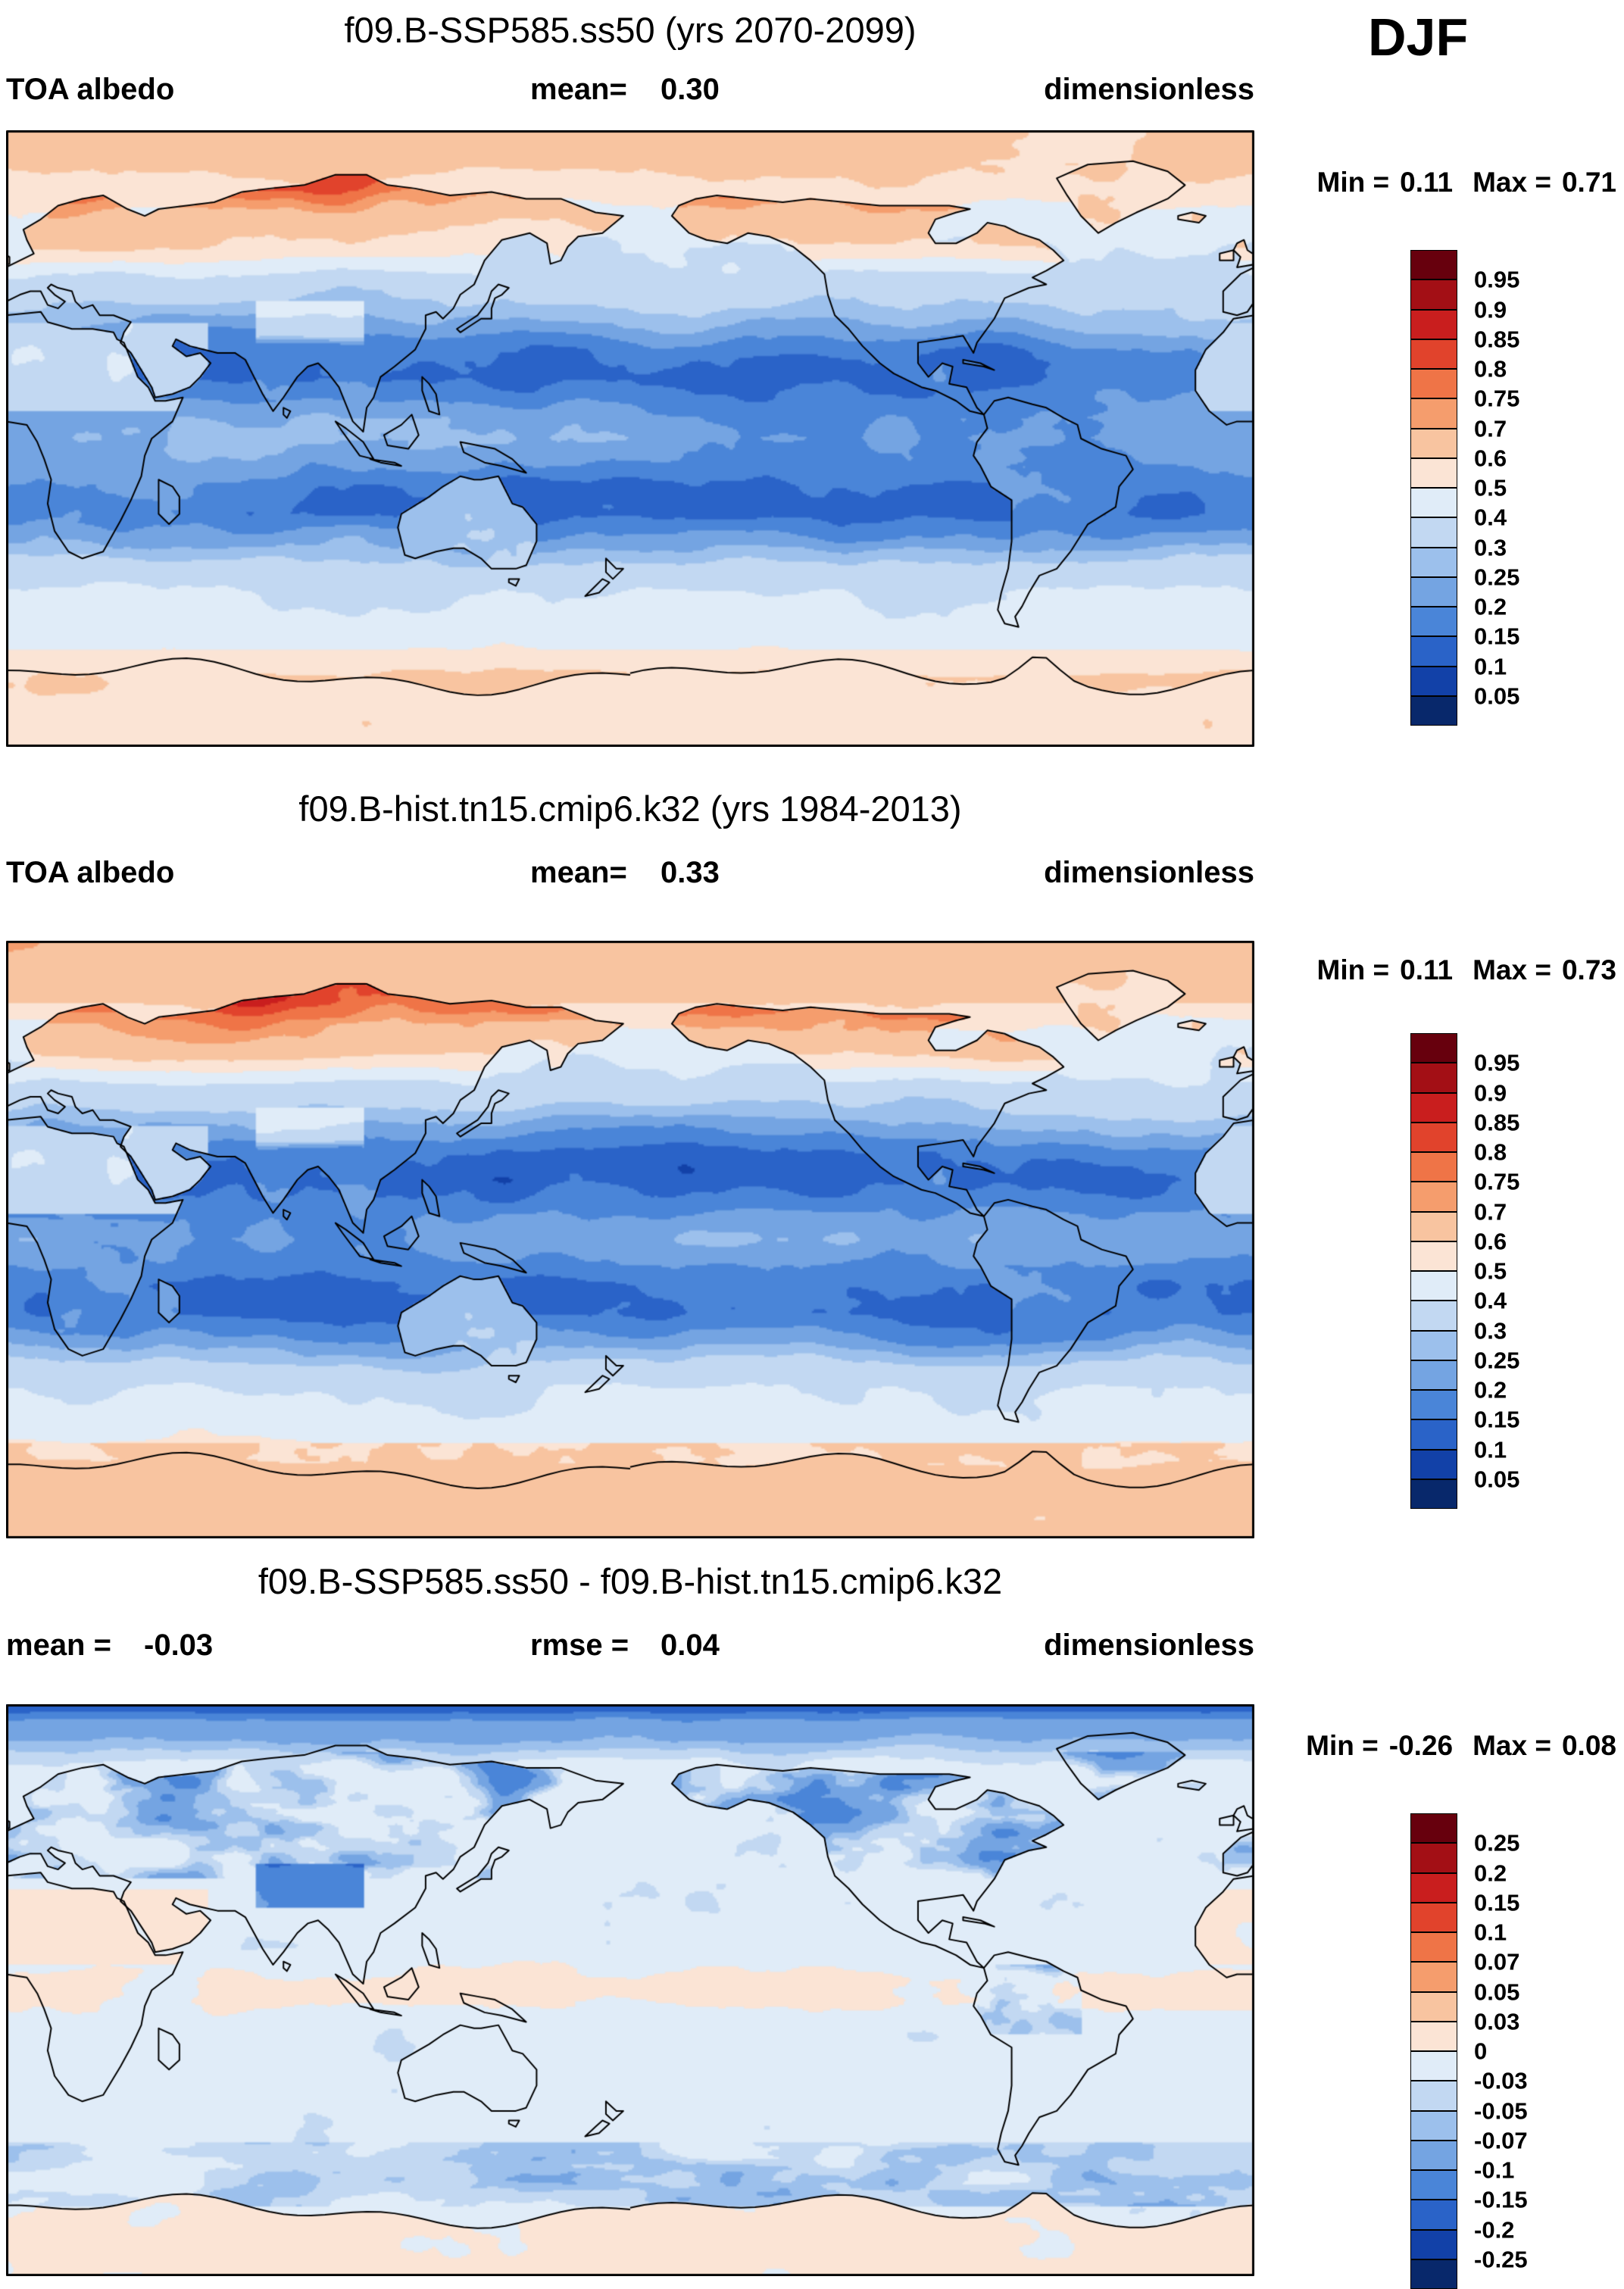  I want to click on panel3-minmax: Min = -0.26 Max = 0.08, so click(1349, 1746).